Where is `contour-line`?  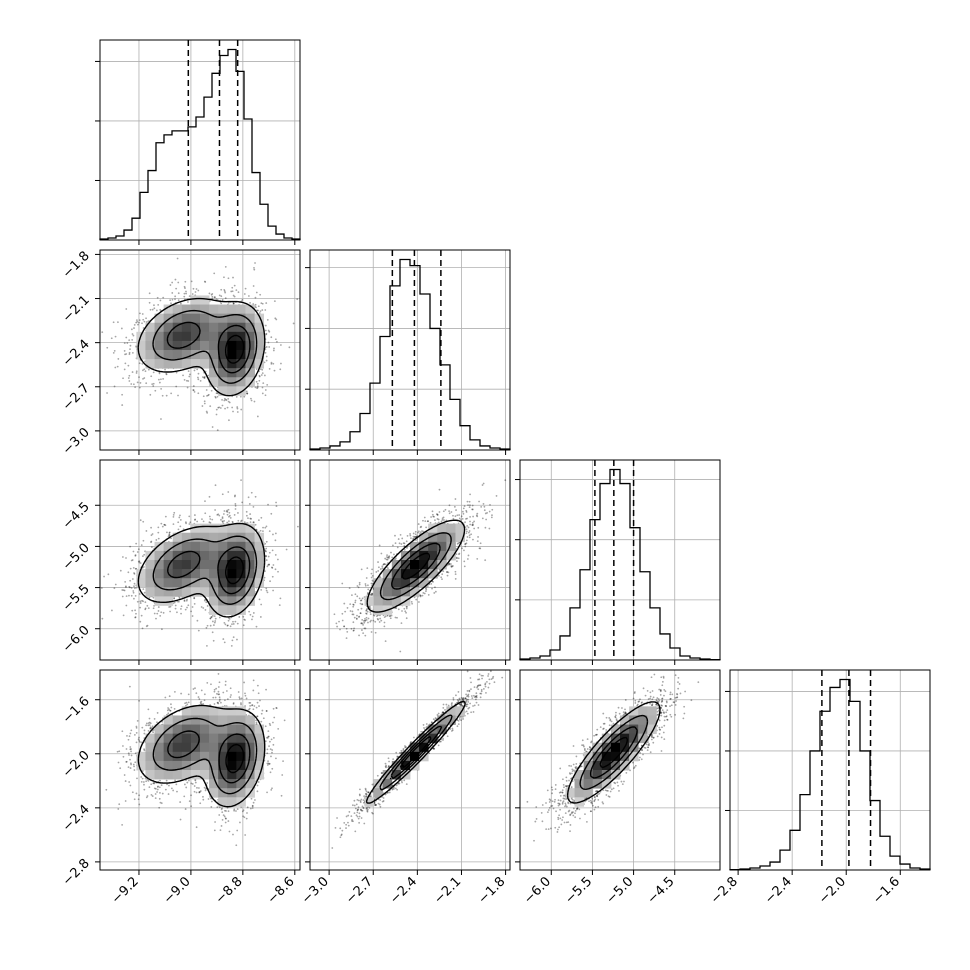
contour-line is located at coordinates (613, 752).